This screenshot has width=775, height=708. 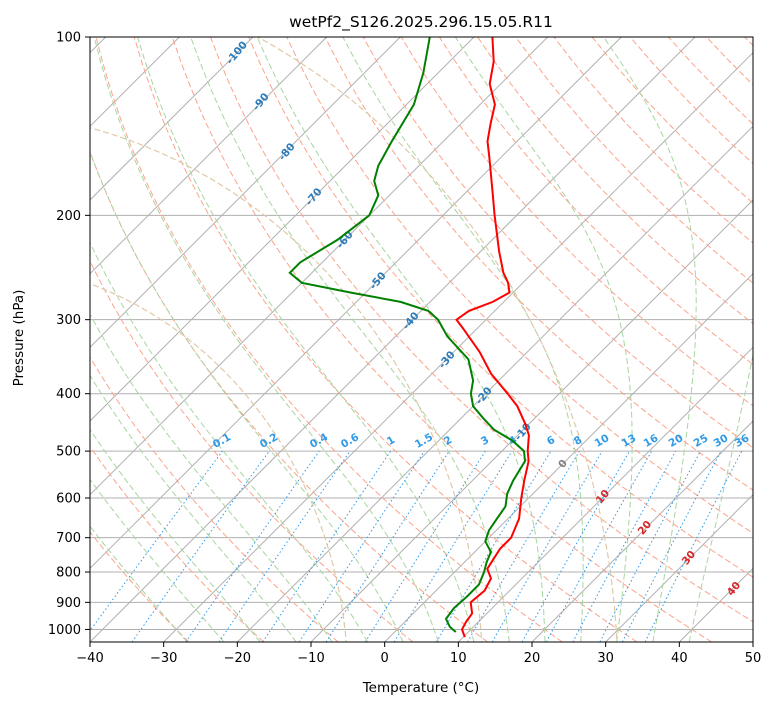 I want to click on mixing-ratio-label: 25, so click(x=701, y=441).